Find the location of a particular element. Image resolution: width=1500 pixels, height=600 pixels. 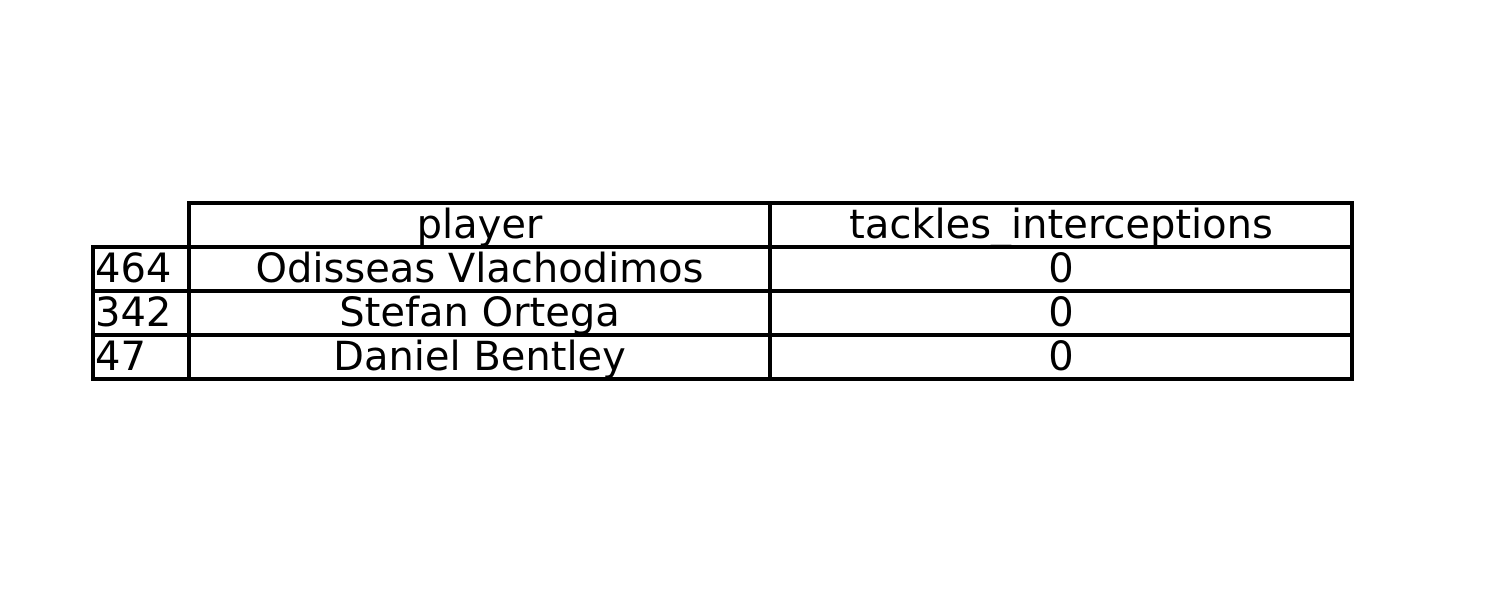

table-row: 342 Stefan Ortega 0 is located at coordinates (722, 313).